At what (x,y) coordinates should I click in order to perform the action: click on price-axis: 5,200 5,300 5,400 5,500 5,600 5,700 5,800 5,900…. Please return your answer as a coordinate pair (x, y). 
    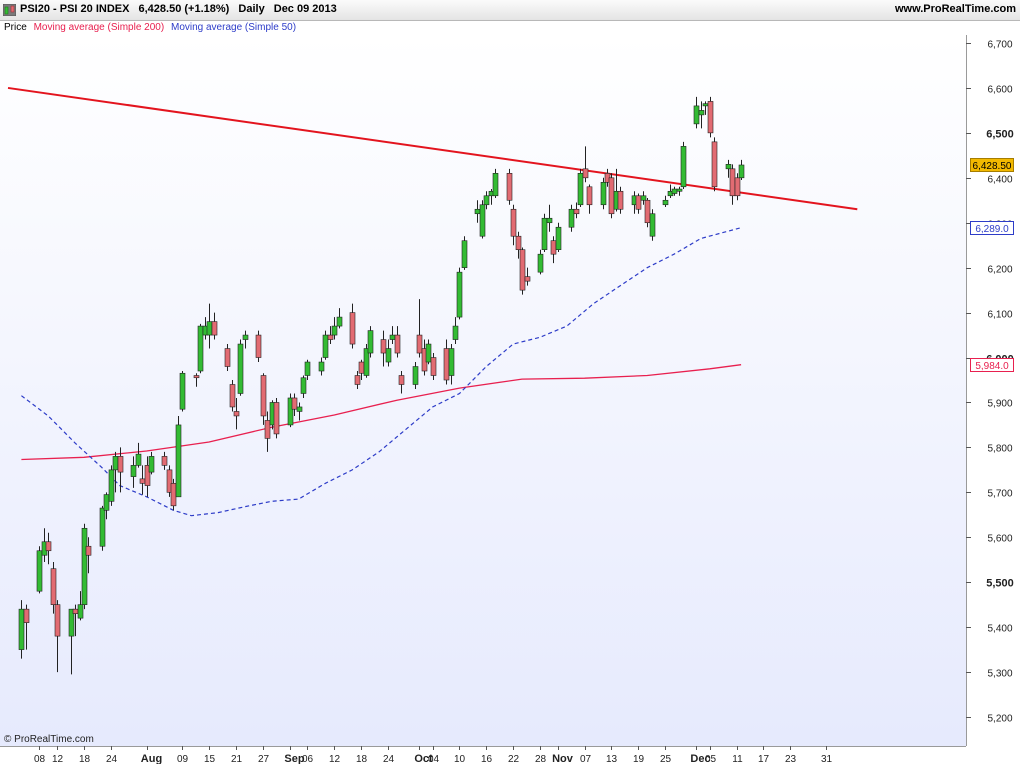
    Looking at the image, I should click on (990, 382).